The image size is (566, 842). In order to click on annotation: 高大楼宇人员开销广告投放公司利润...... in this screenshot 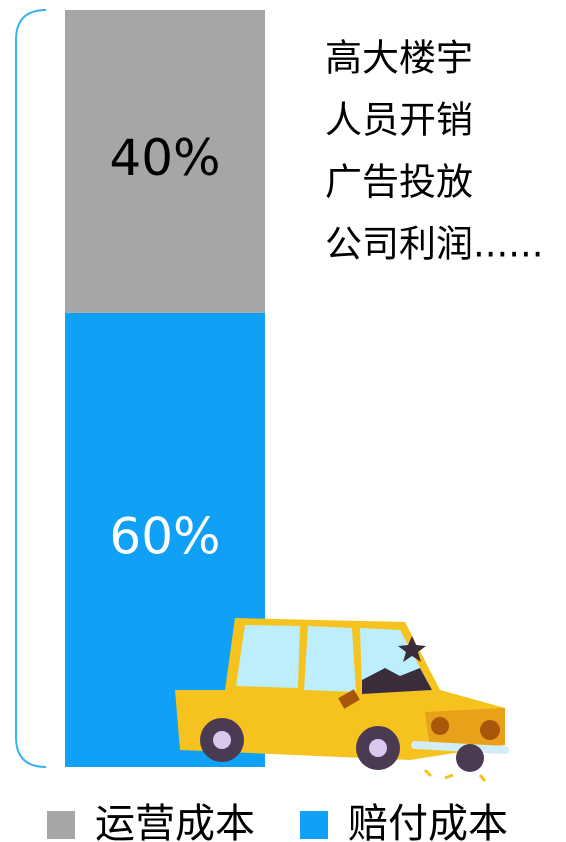, I will do `click(434, 151)`.